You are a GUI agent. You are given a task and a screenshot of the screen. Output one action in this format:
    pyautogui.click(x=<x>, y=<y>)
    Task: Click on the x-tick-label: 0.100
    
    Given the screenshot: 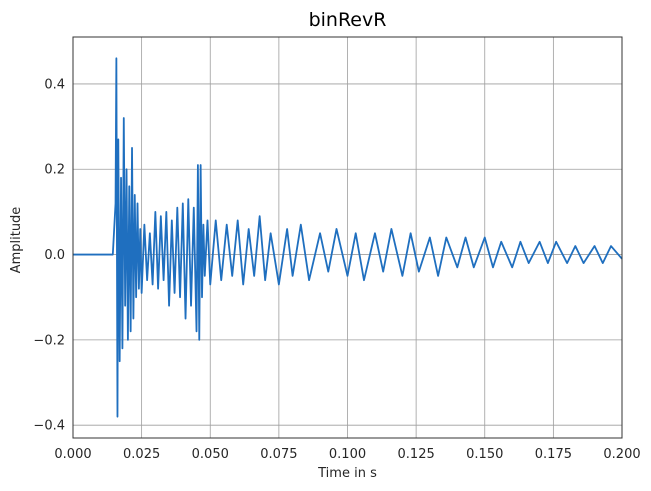 What is the action you would take?
    pyautogui.click(x=347, y=454)
    